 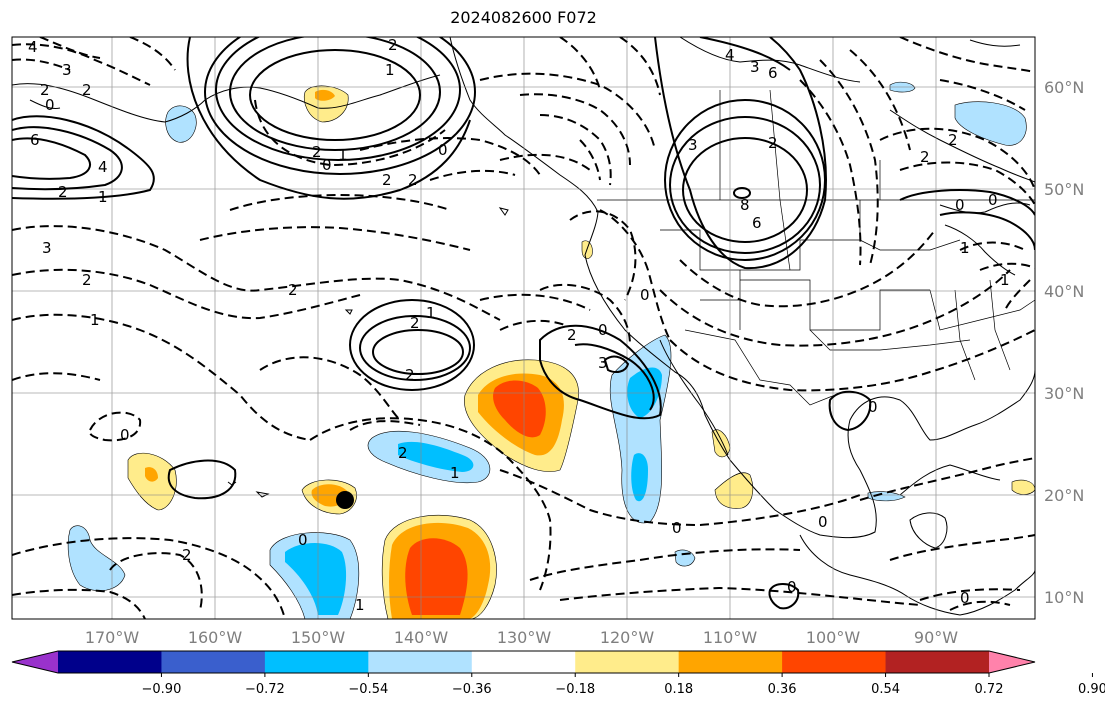 I want to click on lat-label: 10°N, so click(x=1064, y=597).